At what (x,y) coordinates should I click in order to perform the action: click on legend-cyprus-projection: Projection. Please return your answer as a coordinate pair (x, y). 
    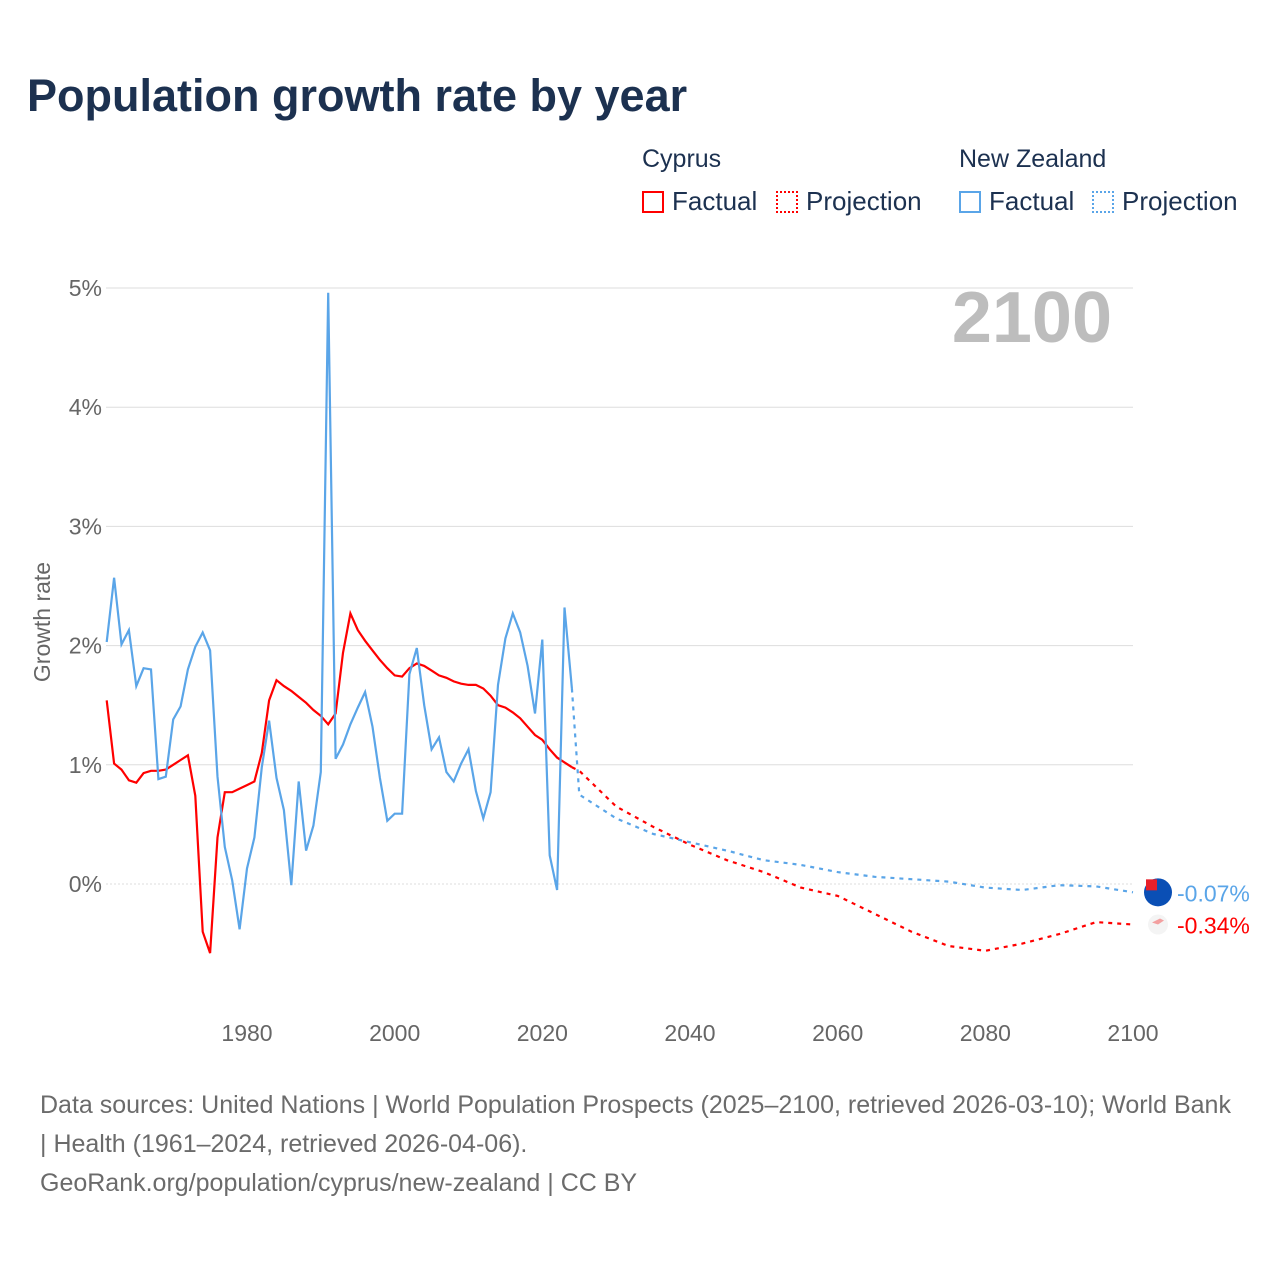
    Looking at the image, I should click on (849, 201).